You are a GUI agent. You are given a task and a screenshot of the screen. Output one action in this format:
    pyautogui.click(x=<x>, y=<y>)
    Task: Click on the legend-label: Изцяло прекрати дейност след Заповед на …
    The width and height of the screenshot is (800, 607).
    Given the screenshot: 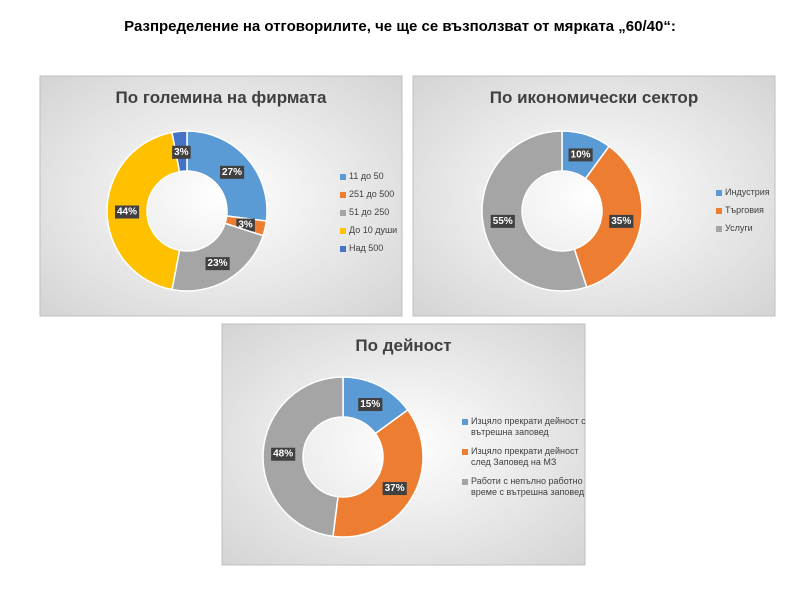 What is the action you would take?
    pyautogui.click(x=525, y=456)
    